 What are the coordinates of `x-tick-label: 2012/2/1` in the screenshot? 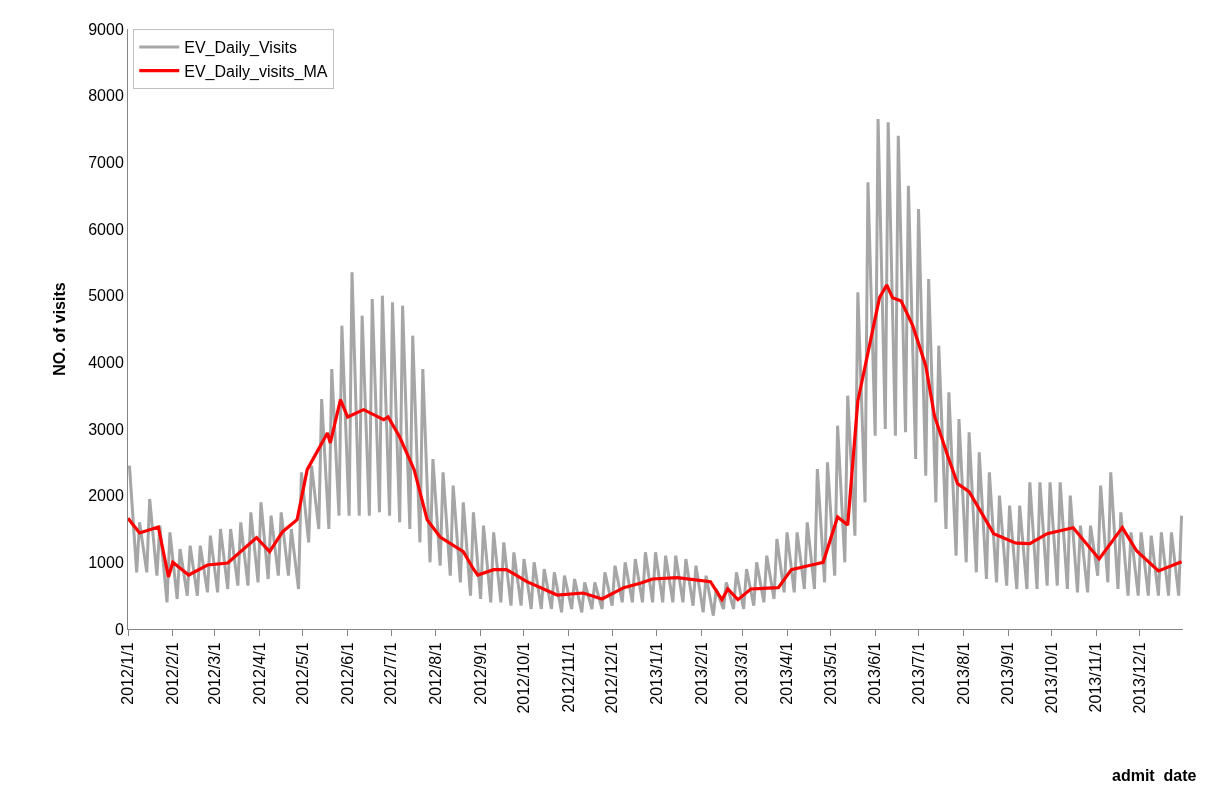 It's located at (172, 673).